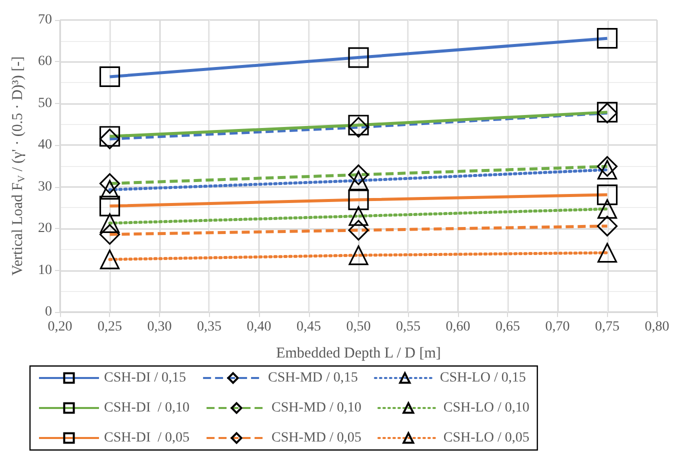 The width and height of the screenshot is (682, 460). What do you see at coordinates (19, 166) in the screenshot?
I see `y-axis-title: Vertical Load FV / (γ' · (0.5 · D)³) [-]` at bounding box center [19, 166].